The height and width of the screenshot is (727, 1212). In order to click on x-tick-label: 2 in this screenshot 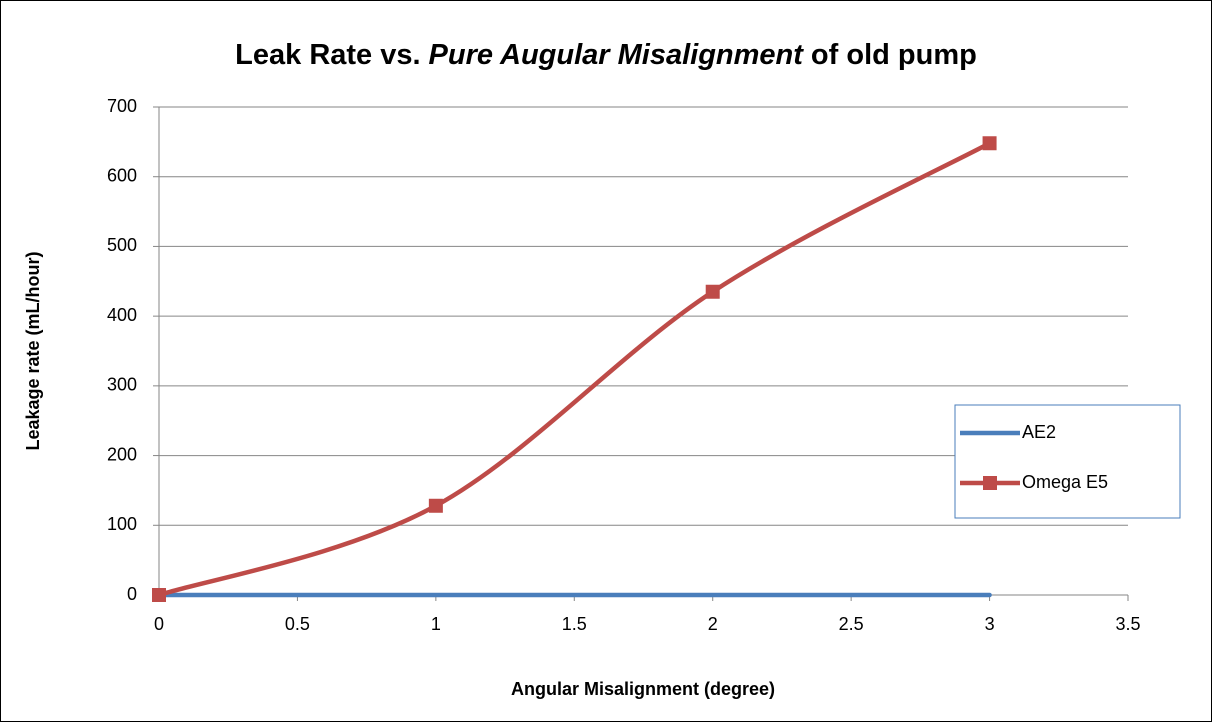, I will do `click(713, 624)`.